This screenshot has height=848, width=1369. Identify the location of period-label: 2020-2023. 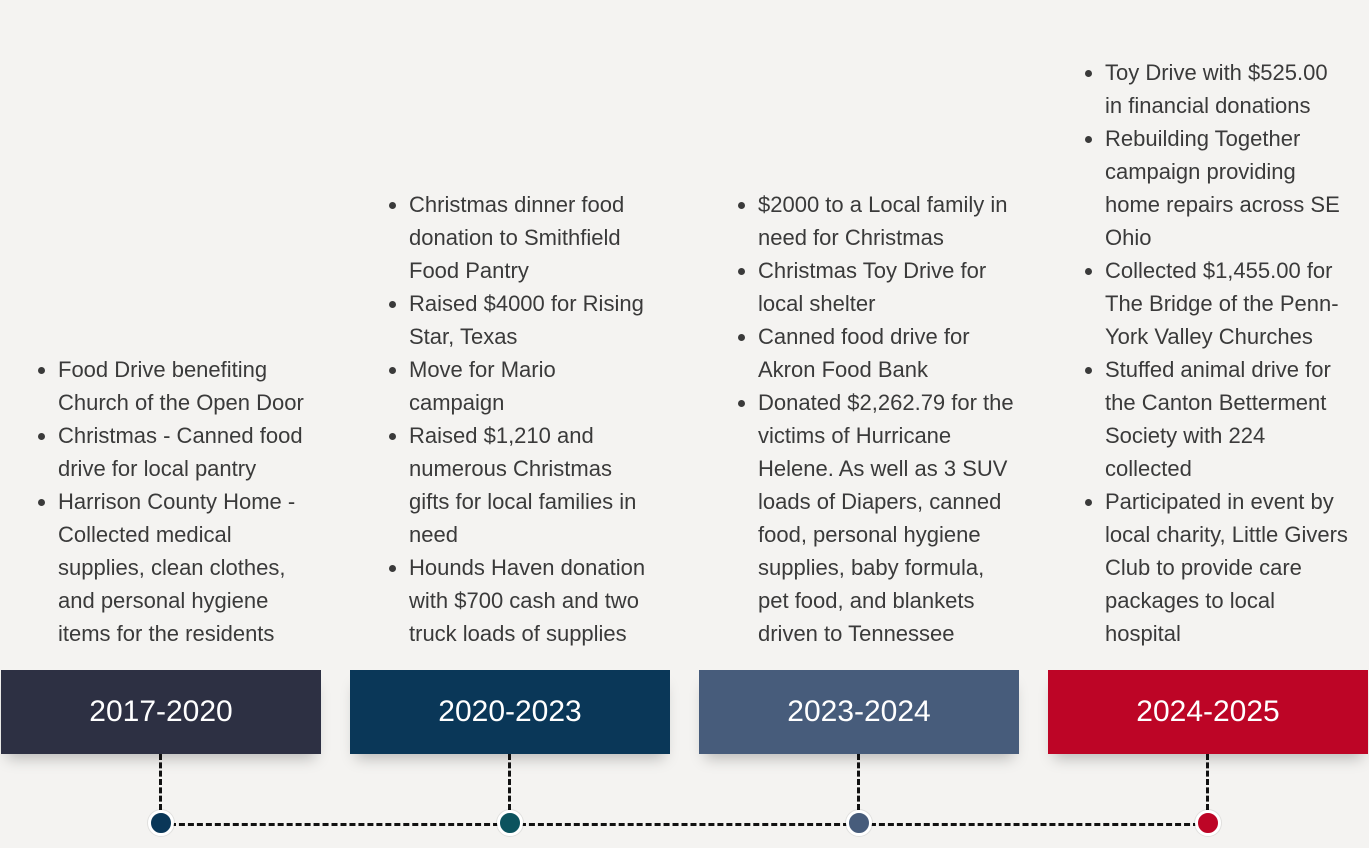
(510, 711).